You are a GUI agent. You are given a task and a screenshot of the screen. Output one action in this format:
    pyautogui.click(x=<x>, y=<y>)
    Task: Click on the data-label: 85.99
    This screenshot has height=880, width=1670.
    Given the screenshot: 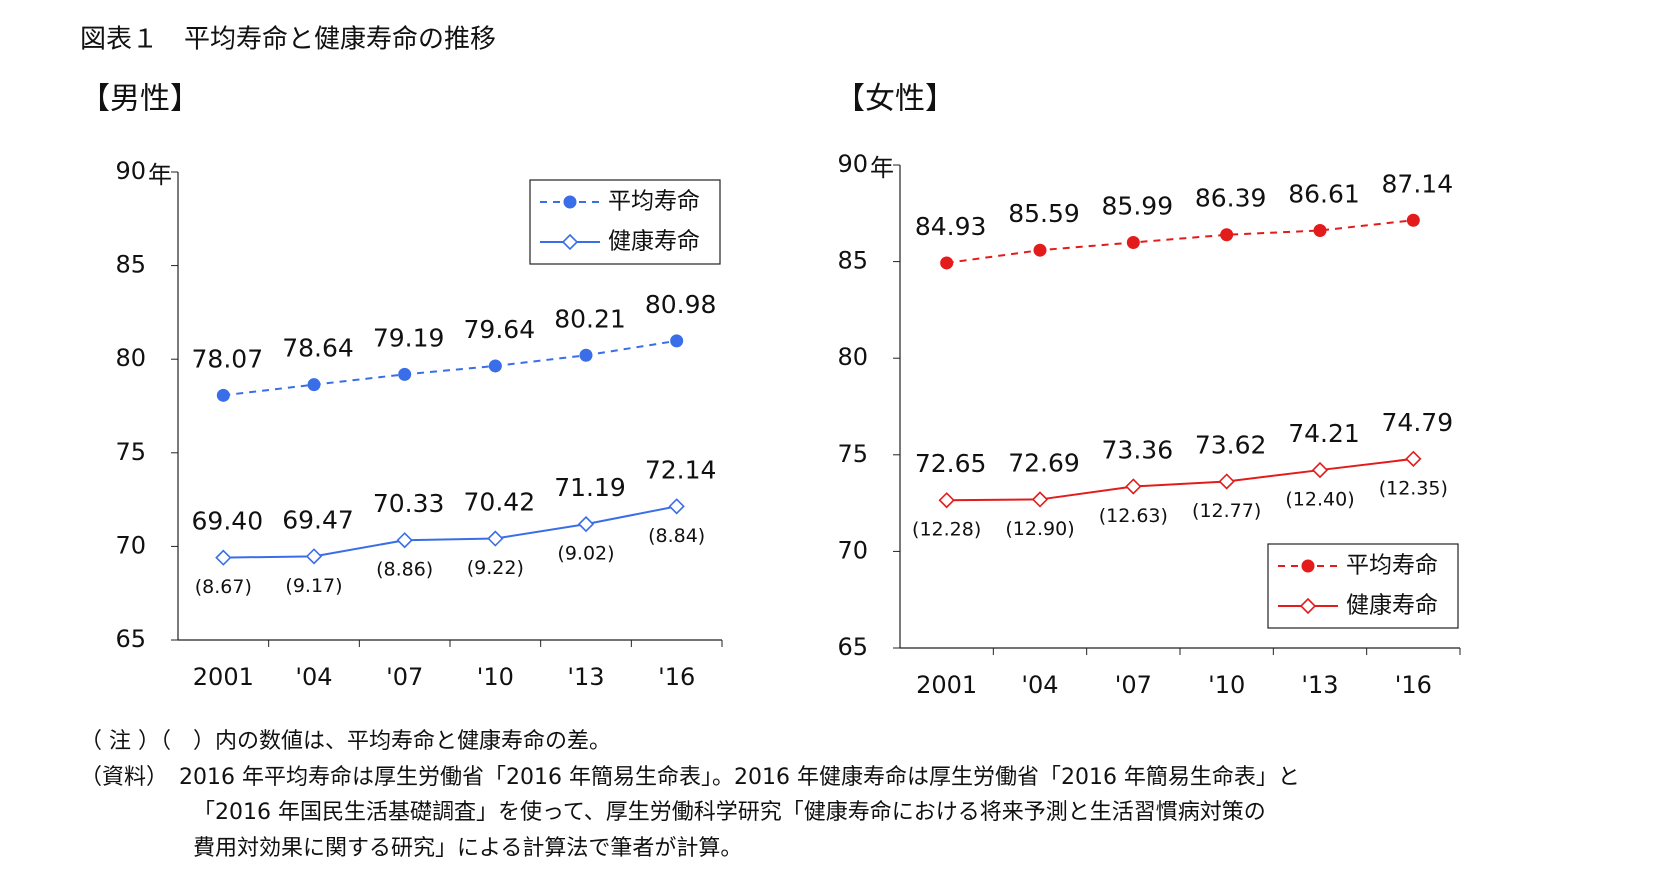 What is the action you would take?
    pyautogui.click(x=1138, y=205)
    